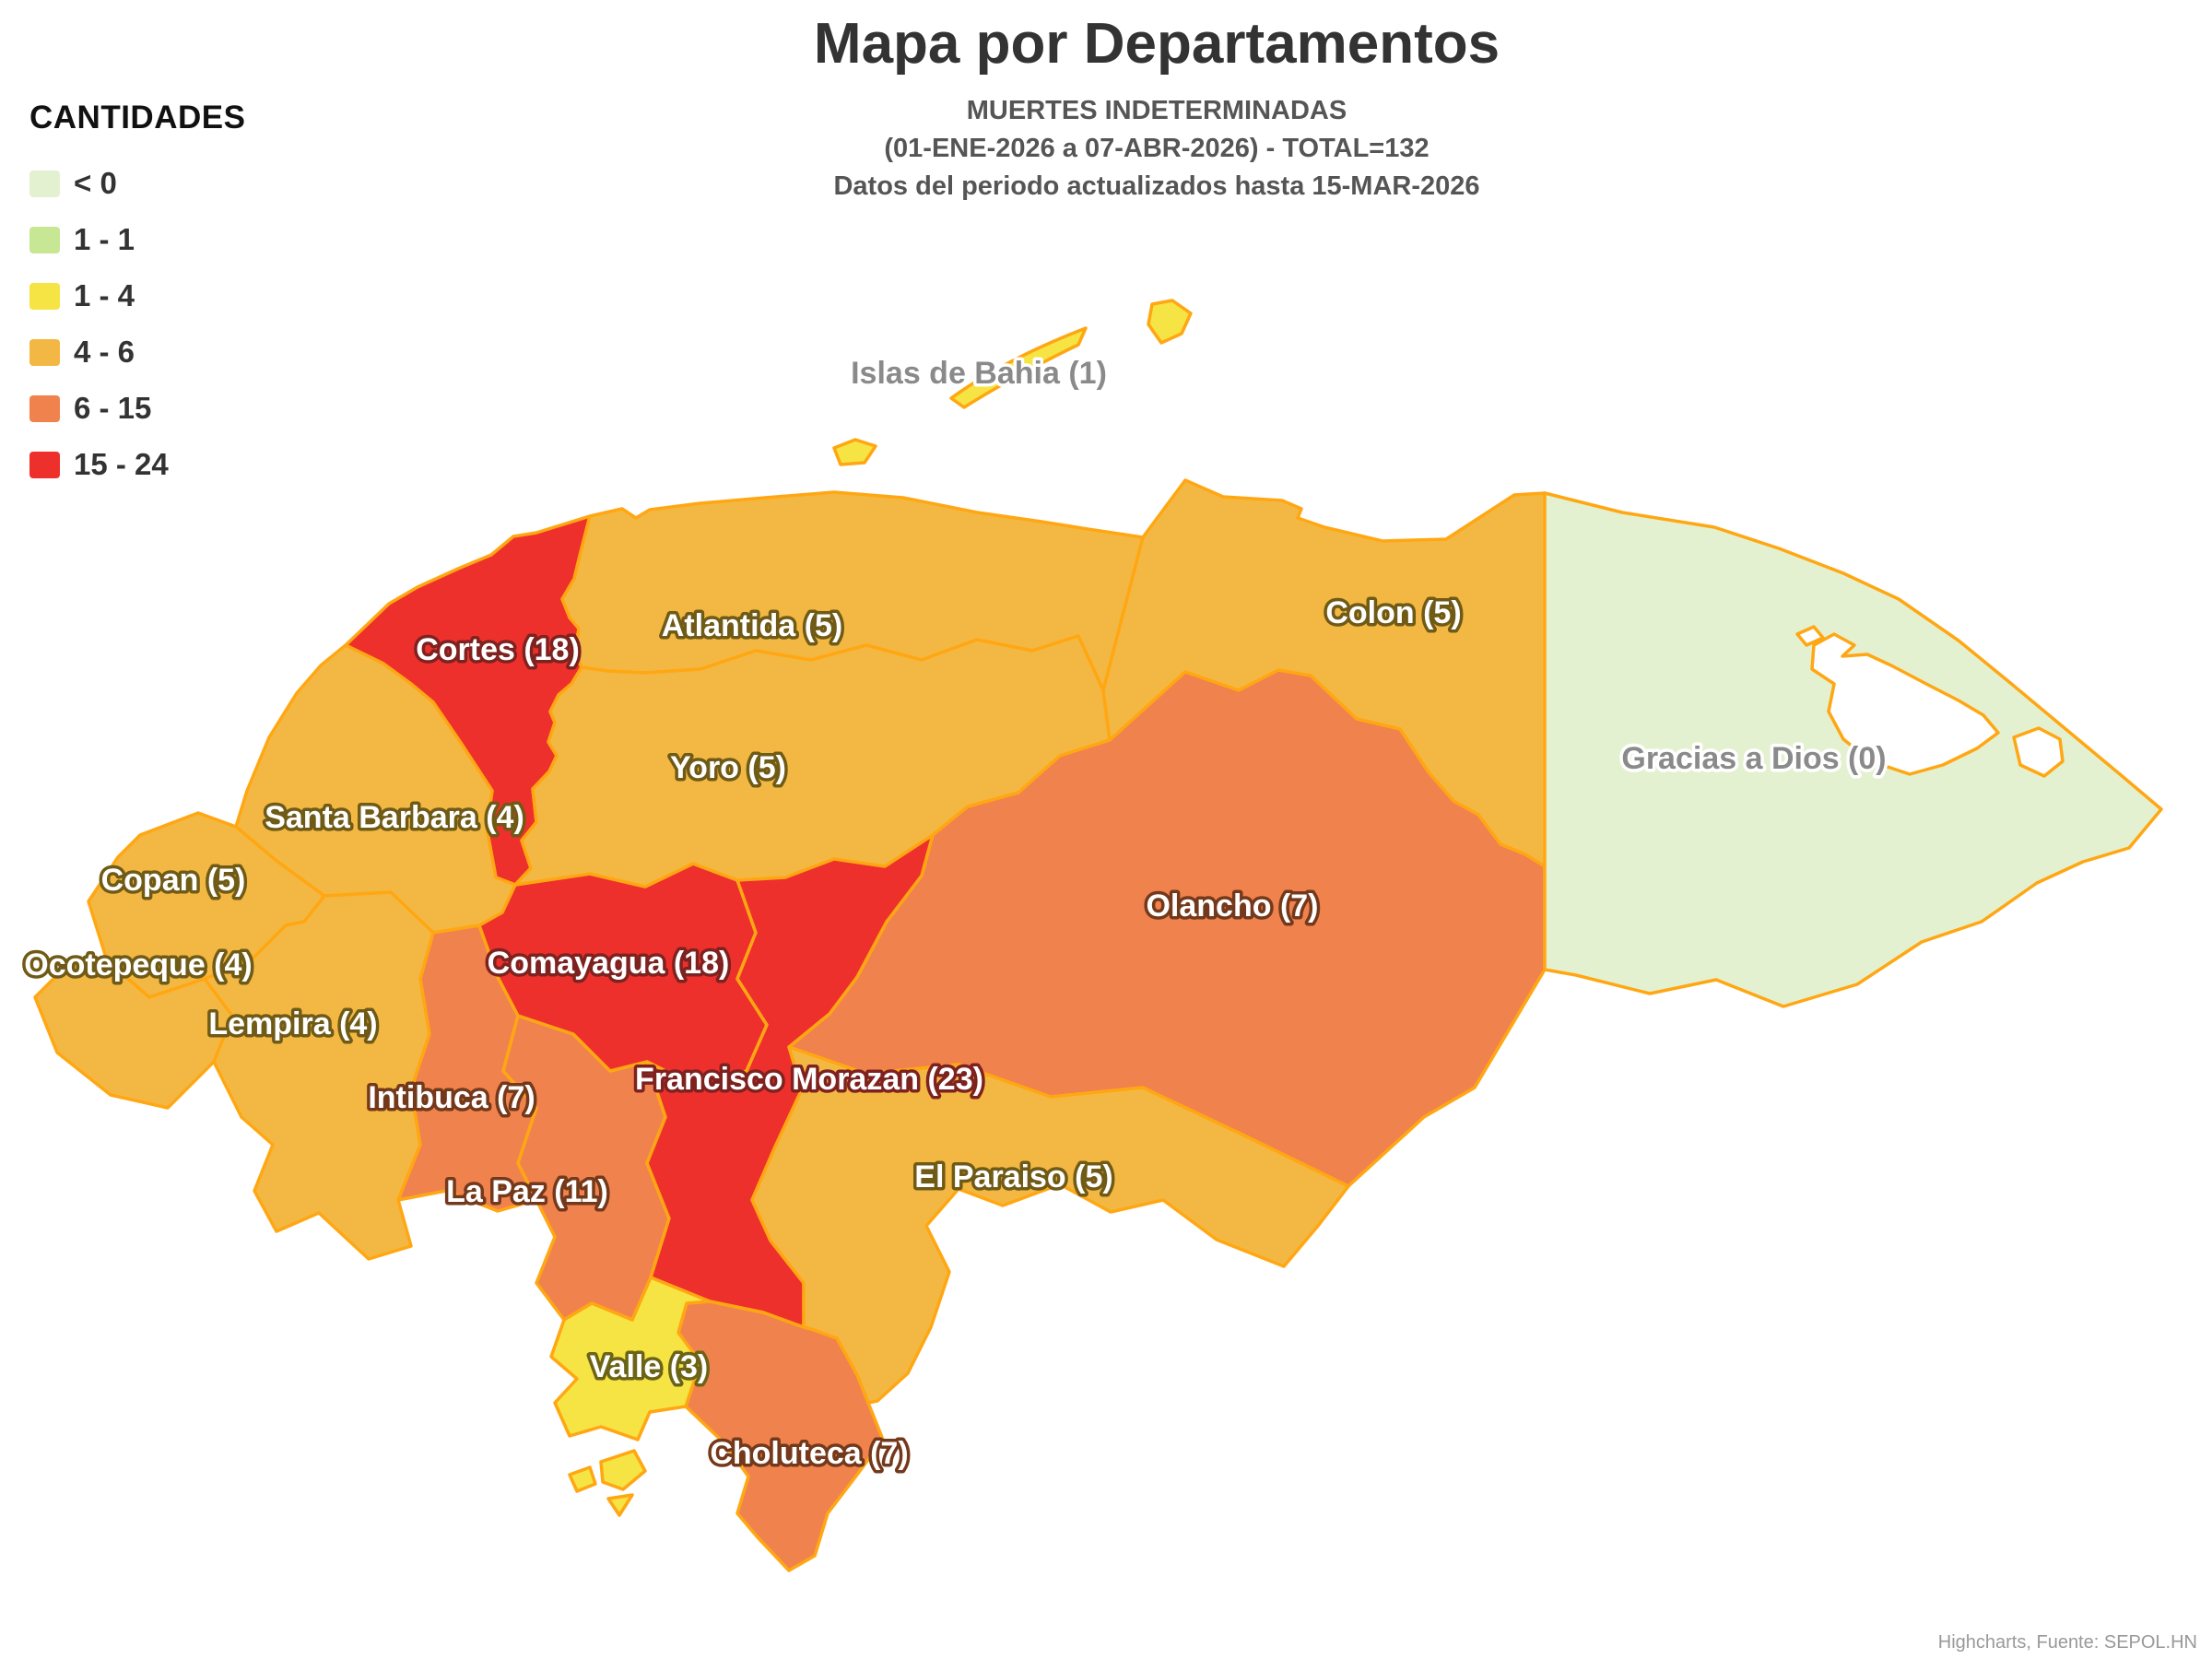 This screenshot has height=1659, width=2212. I want to click on legend-items: < 0 1 - 1 1 - 4 4 - 6 6 - 15 15 - 24, so click(137, 323).